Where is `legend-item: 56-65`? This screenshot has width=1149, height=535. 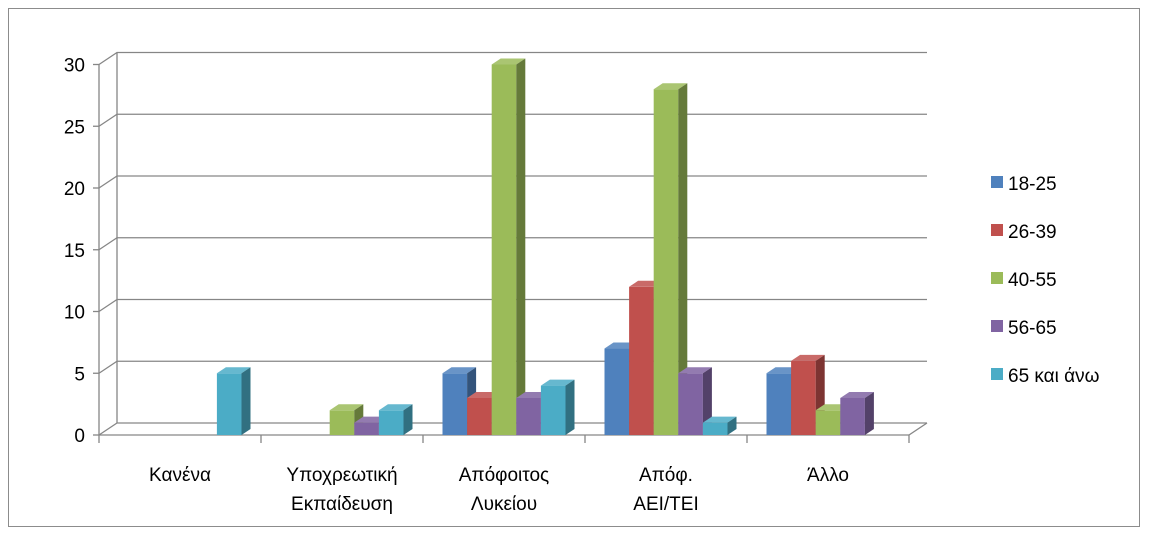 legend-item: 56-65 is located at coordinates (1024, 328).